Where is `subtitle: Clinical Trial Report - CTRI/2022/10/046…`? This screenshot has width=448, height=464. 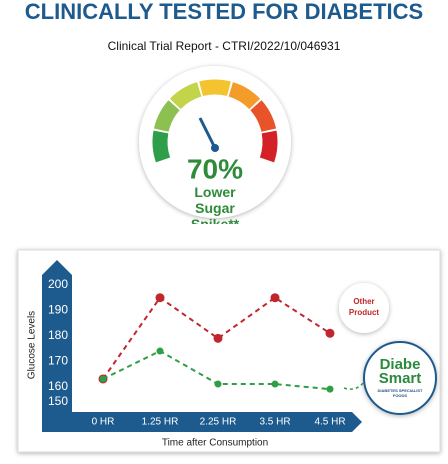 subtitle: Clinical Trial Report - CTRI/2022/10/046… is located at coordinates (224, 46).